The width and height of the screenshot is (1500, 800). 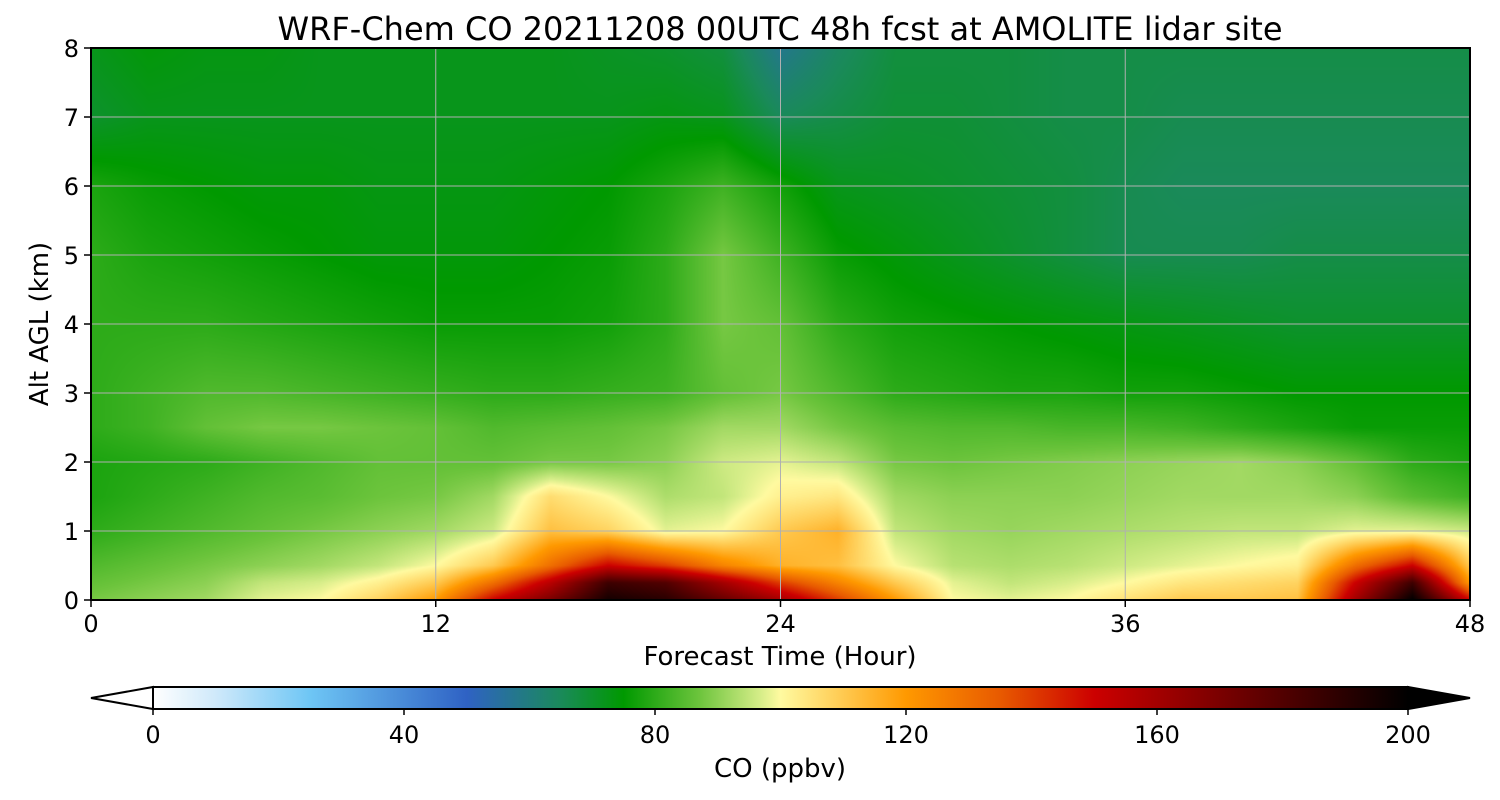 I want to click on colorbar-tick-label: 160, so click(x=1157, y=735).